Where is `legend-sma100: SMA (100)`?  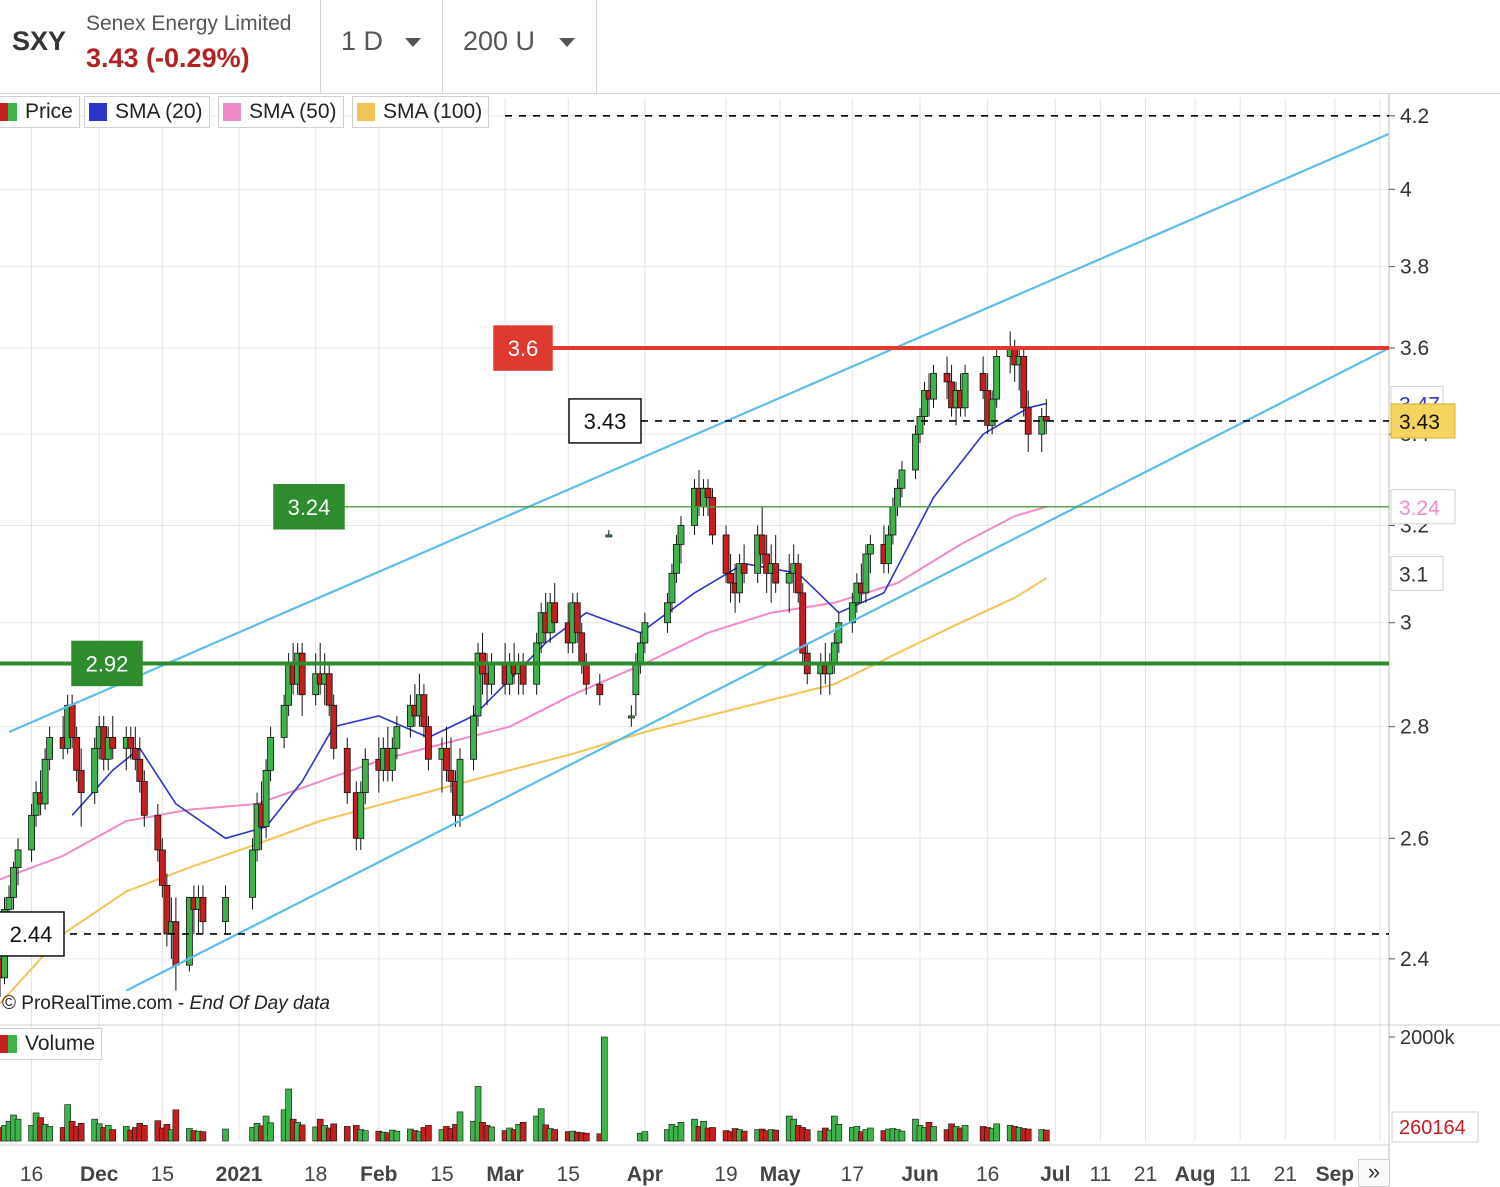 legend-sma100: SMA (100) is located at coordinates (421, 112).